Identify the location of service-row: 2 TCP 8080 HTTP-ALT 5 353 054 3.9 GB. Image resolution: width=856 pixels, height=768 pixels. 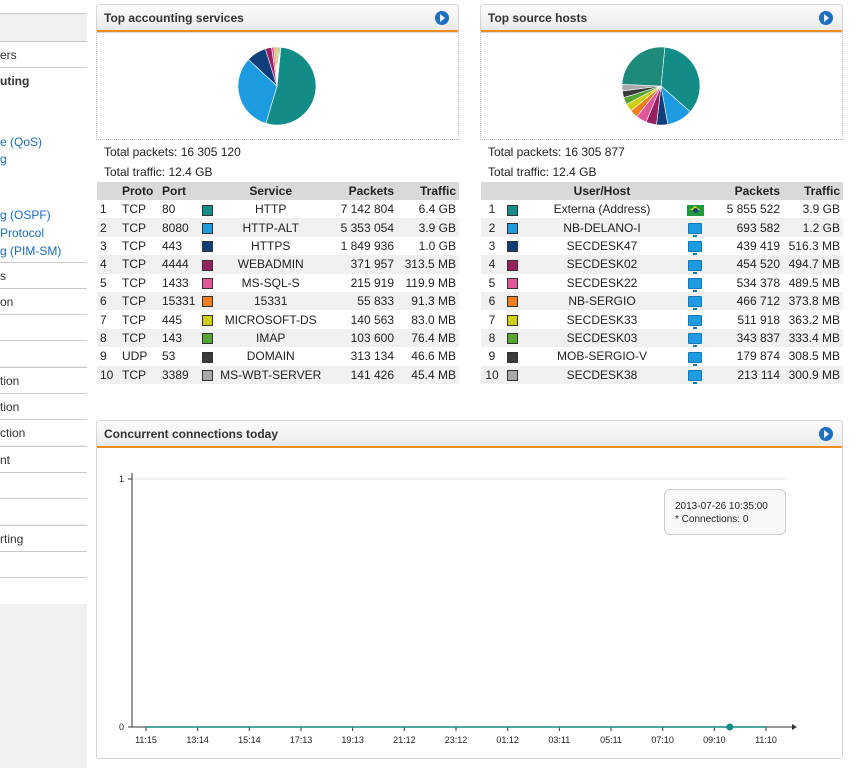
(278, 227).